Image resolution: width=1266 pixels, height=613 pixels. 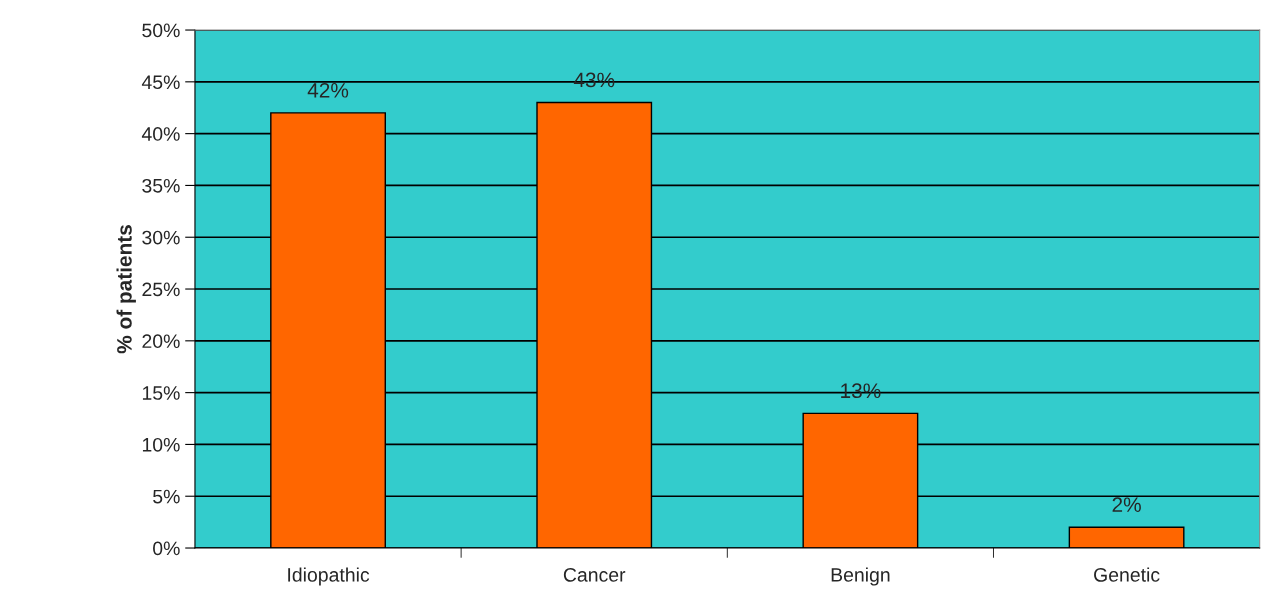 What do you see at coordinates (329, 576) in the screenshot?
I see `x-tick-label: Idiopathic` at bounding box center [329, 576].